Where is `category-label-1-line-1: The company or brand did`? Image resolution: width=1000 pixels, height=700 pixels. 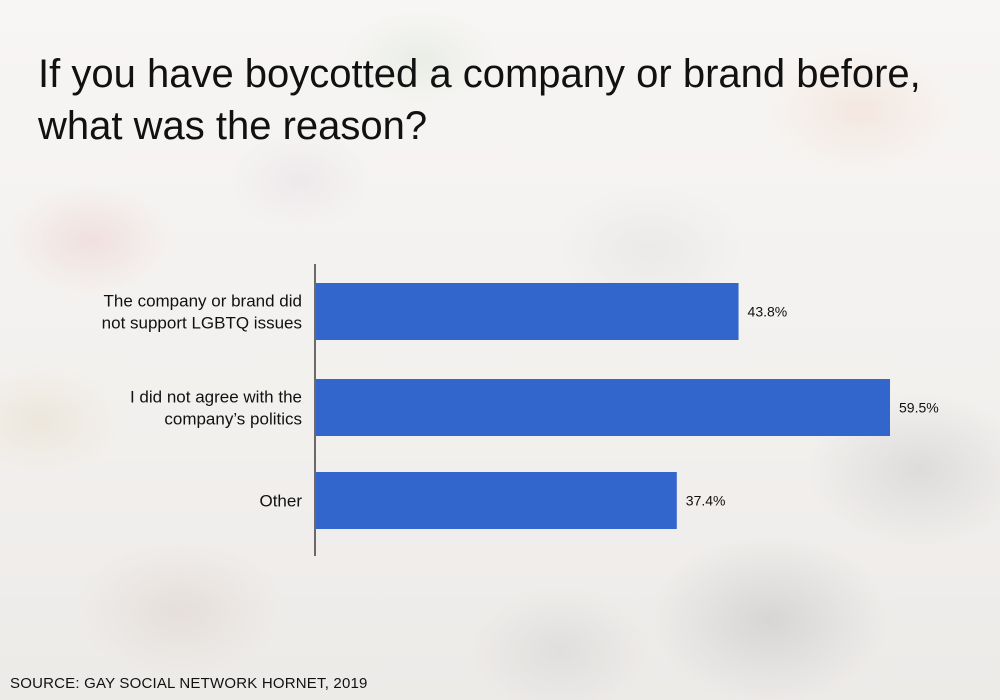 category-label-1-line-1: The company or brand did is located at coordinates (203, 301).